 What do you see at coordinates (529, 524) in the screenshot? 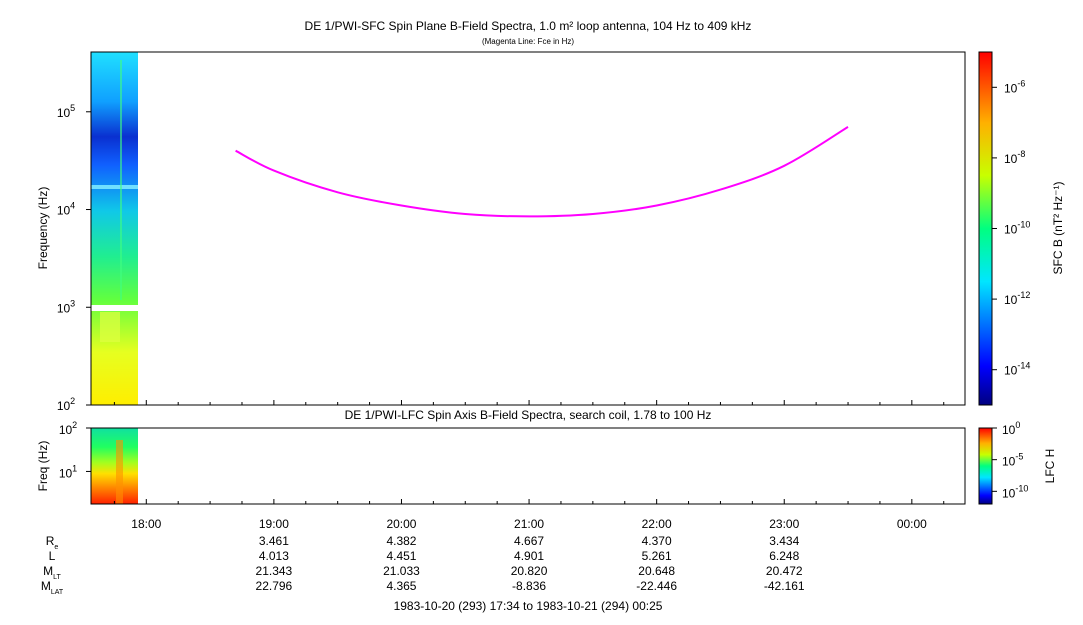
I see `time-tick-label: 21:00` at bounding box center [529, 524].